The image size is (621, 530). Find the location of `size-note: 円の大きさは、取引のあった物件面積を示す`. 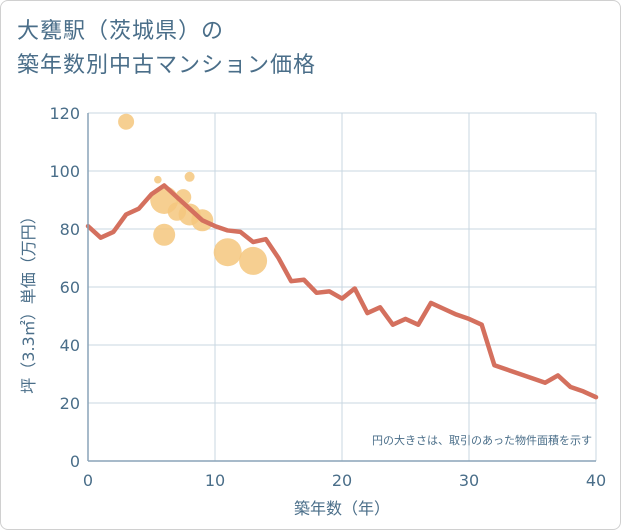

size-note: 円の大きさは、取引のあった物件面積を示す is located at coordinates (482, 440).